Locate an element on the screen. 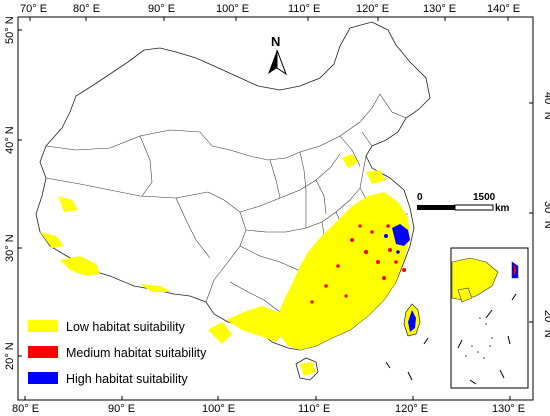  left-tick-label: 50° N is located at coordinates (10, 30).